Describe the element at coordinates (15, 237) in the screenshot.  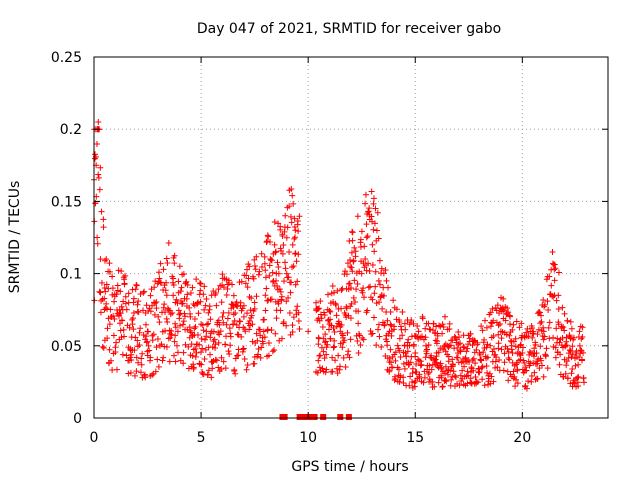
I see `y-axis-label: SRMTID / TECUs` at that location.